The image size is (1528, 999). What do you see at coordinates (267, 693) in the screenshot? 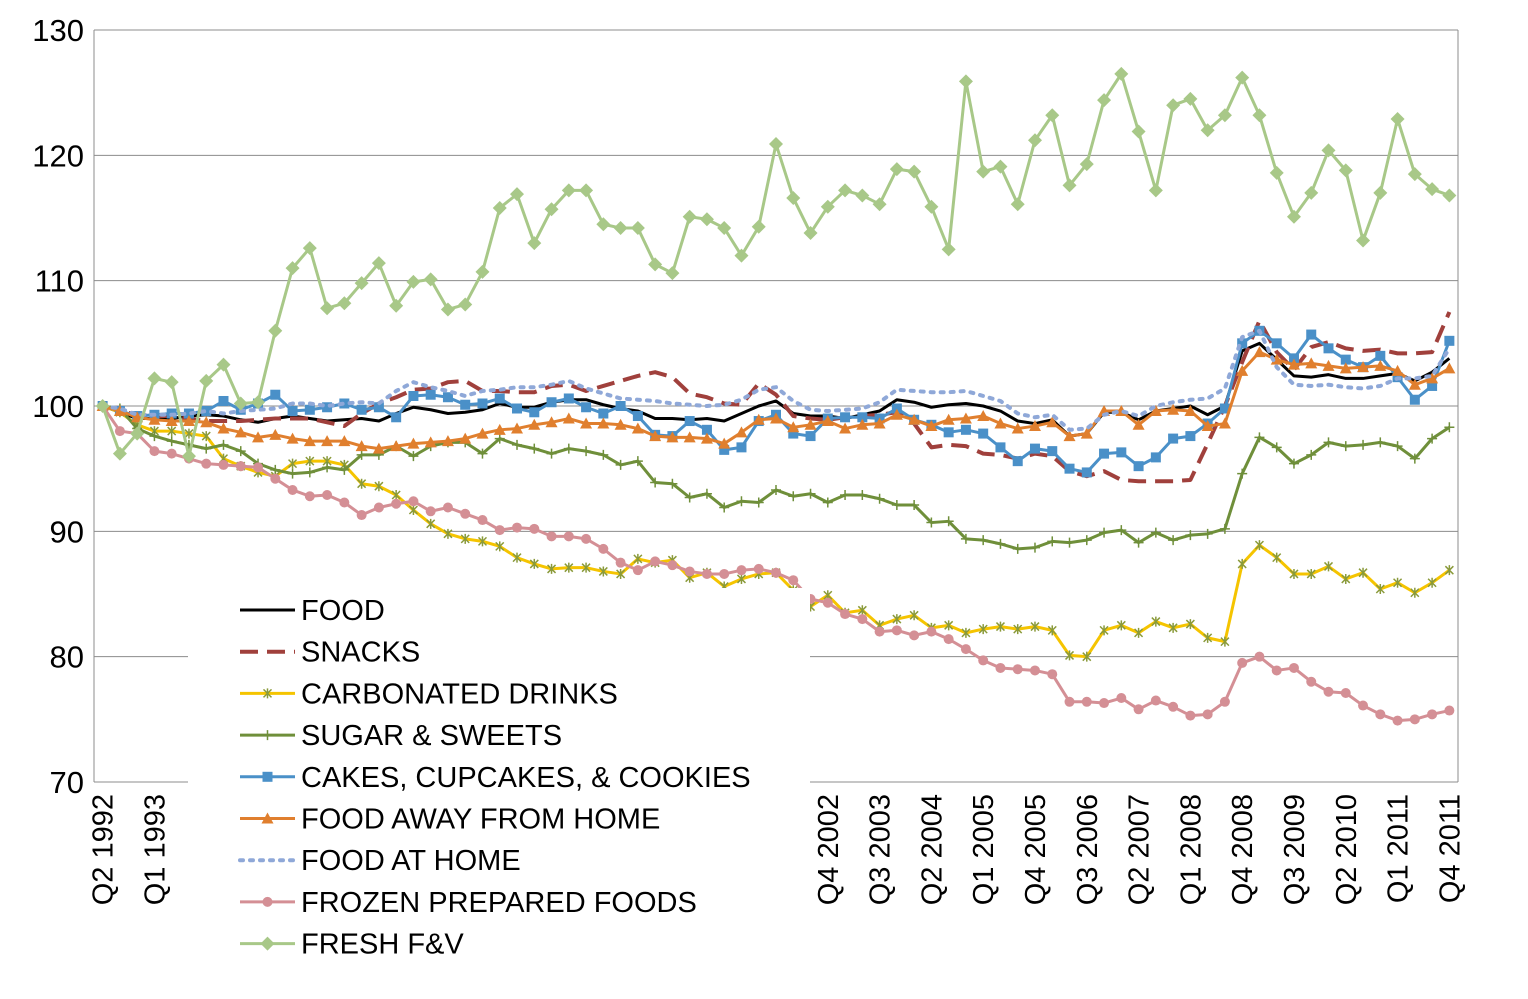
I see `legend-marker` at bounding box center [267, 693].